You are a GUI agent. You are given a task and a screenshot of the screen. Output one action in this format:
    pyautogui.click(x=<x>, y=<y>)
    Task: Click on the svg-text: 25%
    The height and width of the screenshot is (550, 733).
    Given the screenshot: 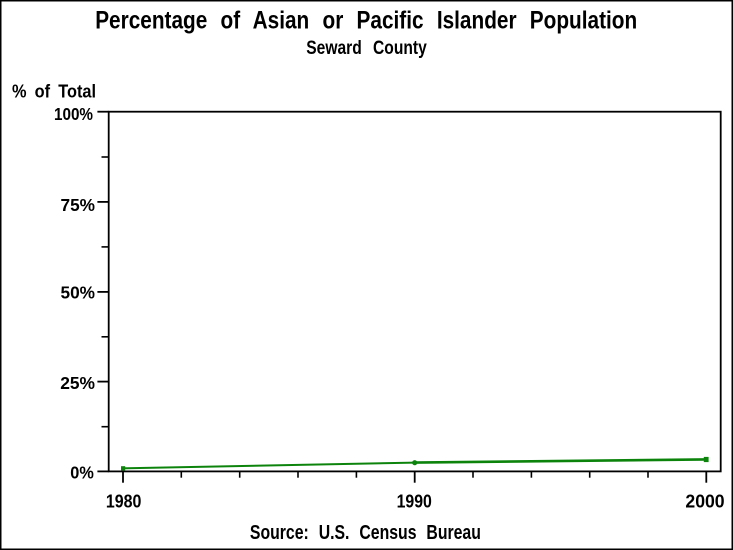 What is the action you would take?
    pyautogui.click(x=77, y=383)
    